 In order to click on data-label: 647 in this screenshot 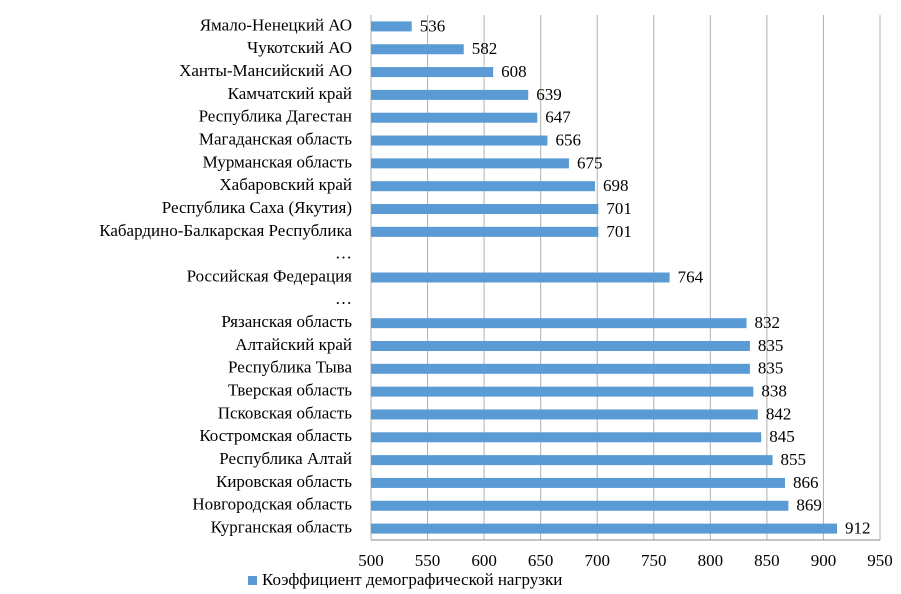, I will do `click(558, 117)`.